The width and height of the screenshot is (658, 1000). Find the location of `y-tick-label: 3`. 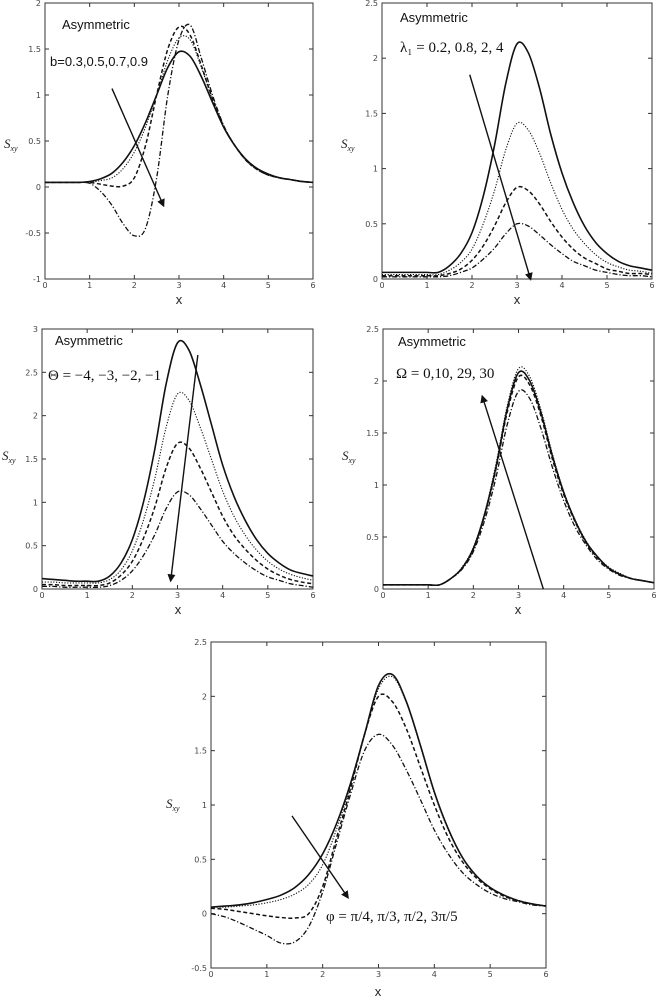

y-tick-label: 3 is located at coordinates (35, 329).